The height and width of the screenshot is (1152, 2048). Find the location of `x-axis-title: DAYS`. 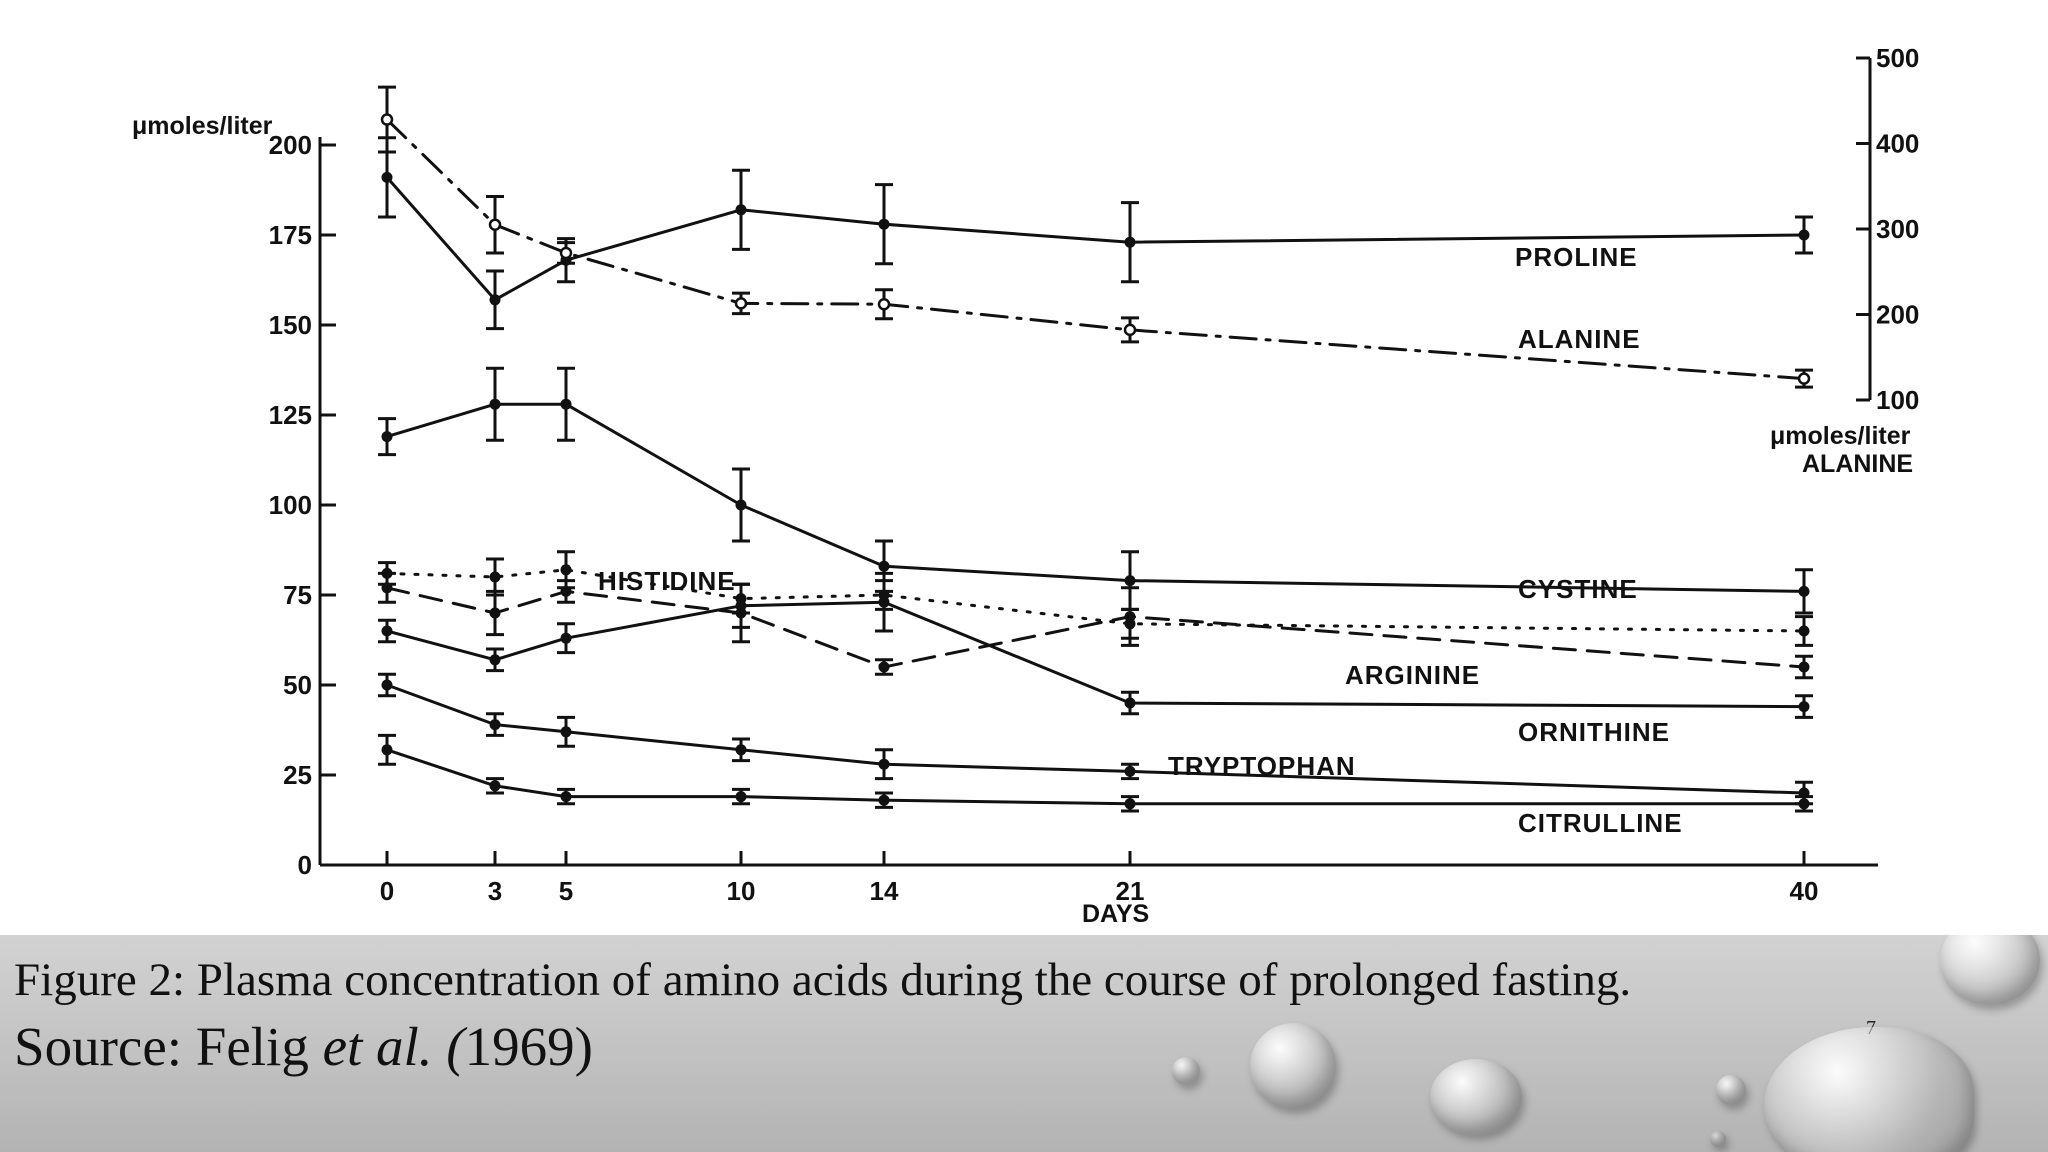

x-axis-title: DAYS is located at coordinates (1115, 914).